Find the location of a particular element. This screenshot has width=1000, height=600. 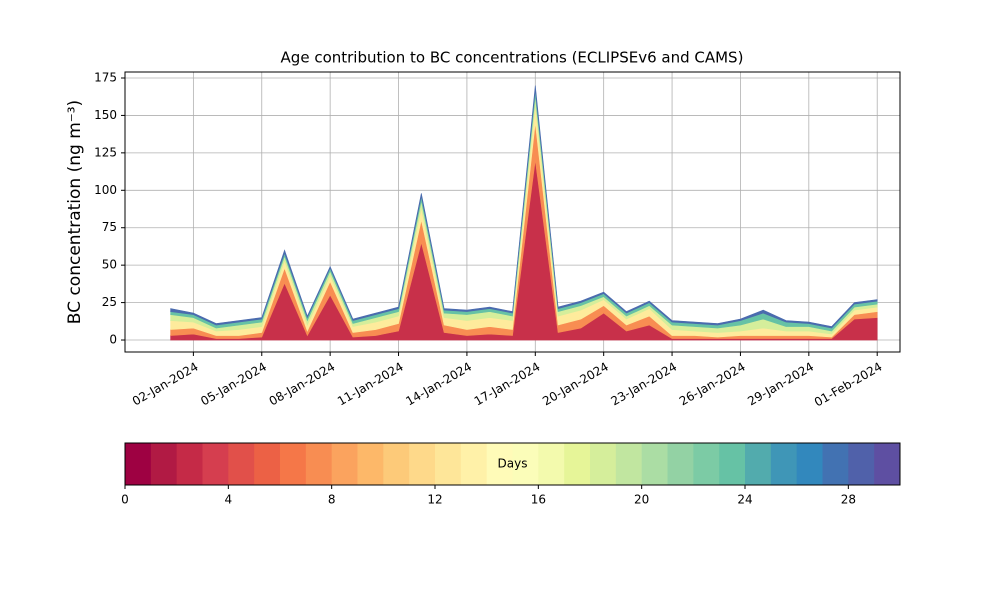

y-tick-label: 150 is located at coordinates (105, 115).